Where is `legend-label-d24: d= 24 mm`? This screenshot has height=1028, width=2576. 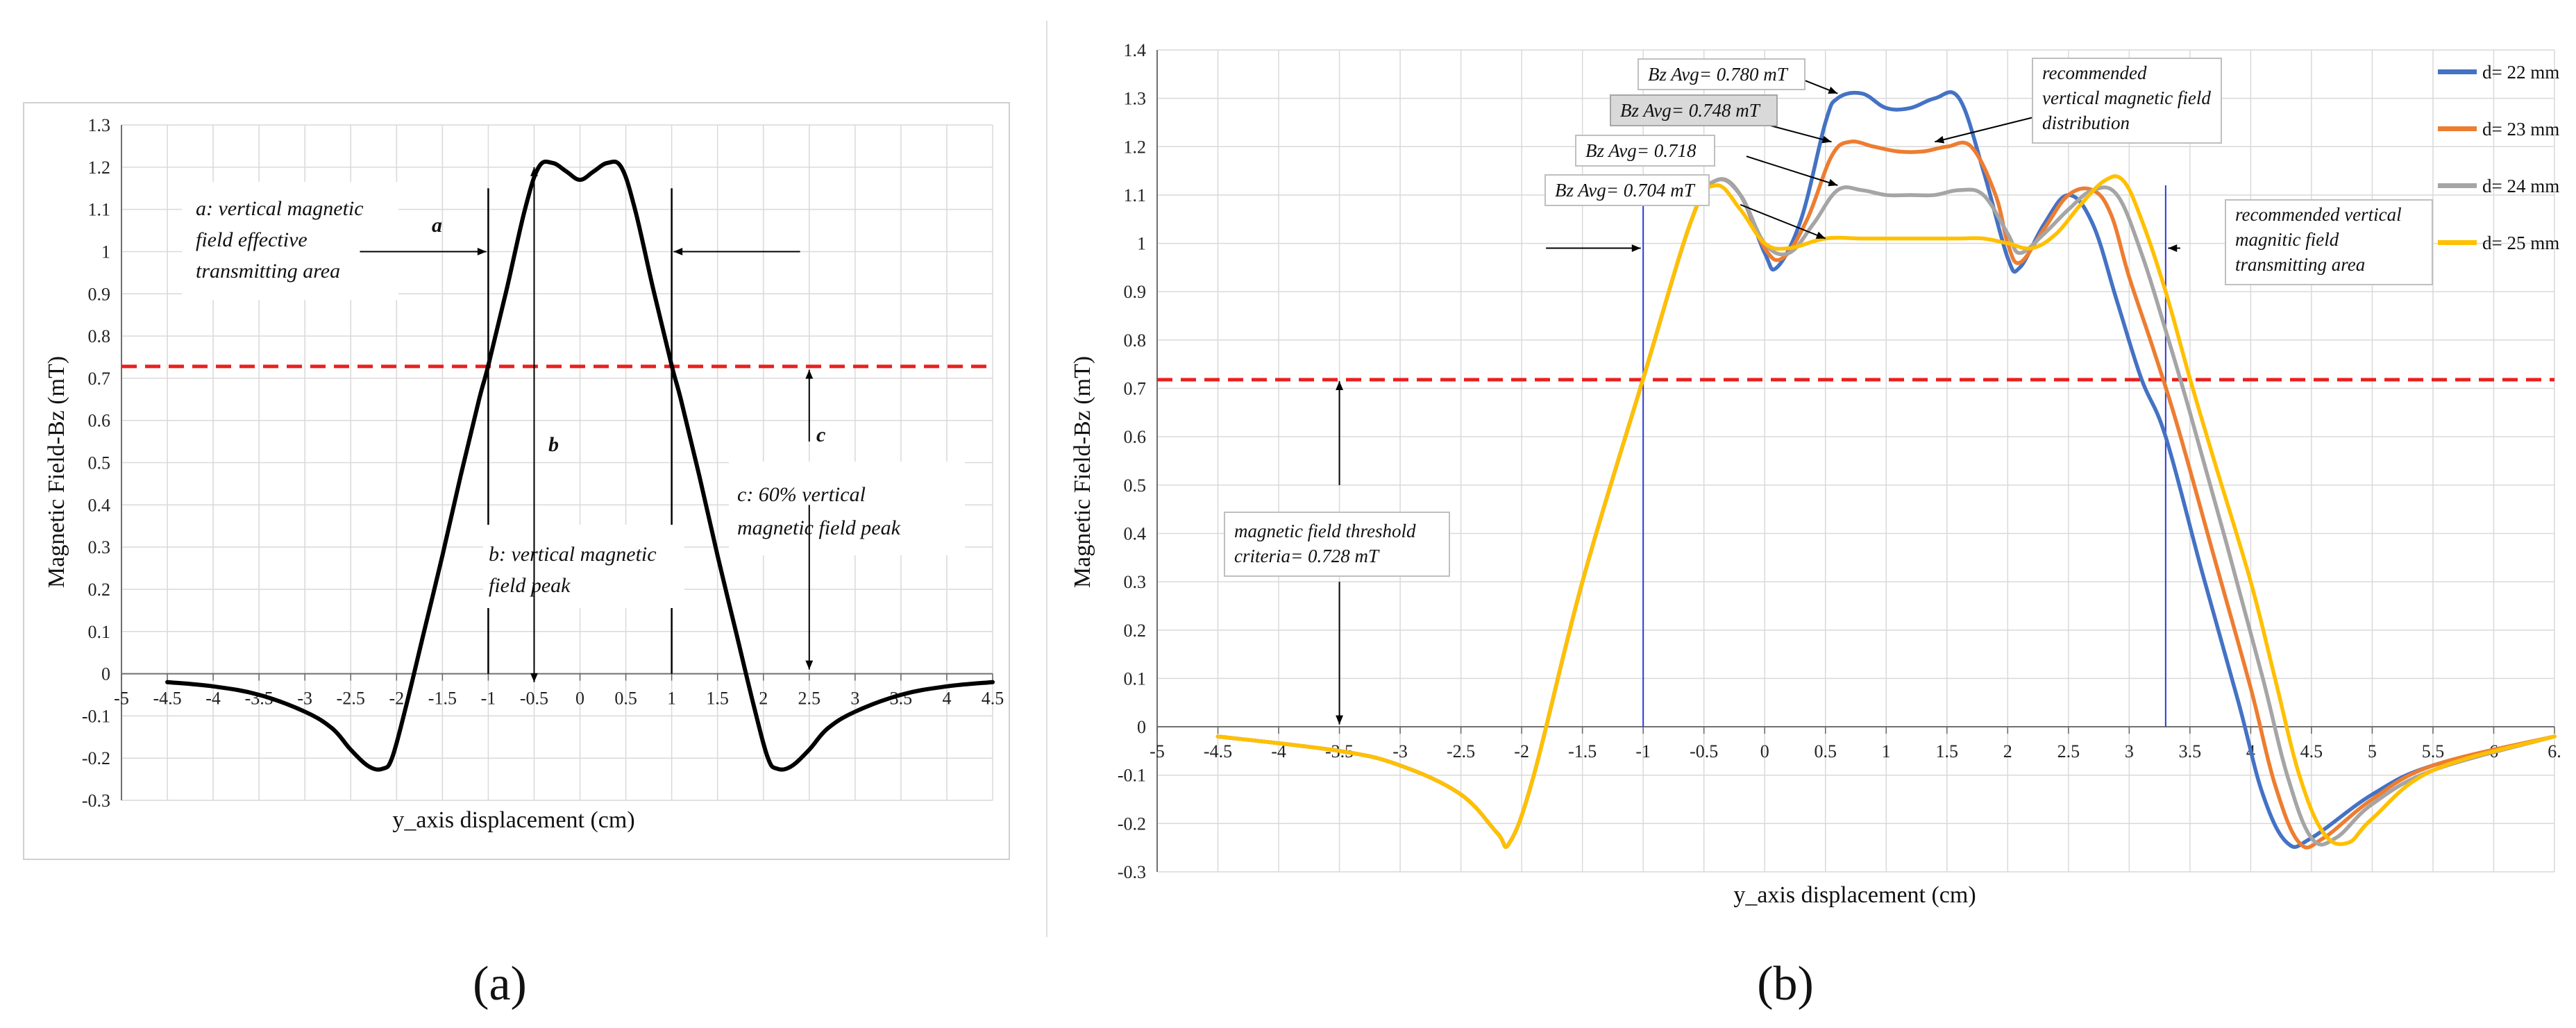 legend-label-d24: d= 24 mm is located at coordinates (2520, 186).